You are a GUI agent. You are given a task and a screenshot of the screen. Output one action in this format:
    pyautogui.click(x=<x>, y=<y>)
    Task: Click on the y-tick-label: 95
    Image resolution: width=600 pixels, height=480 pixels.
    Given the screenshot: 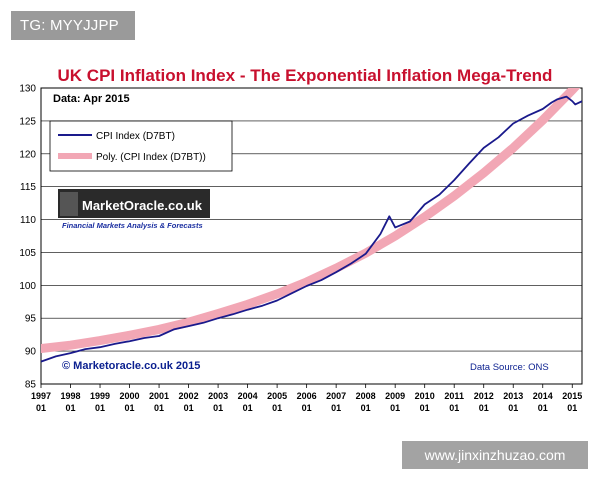 What is the action you would take?
    pyautogui.click(x=31, y=319)
    